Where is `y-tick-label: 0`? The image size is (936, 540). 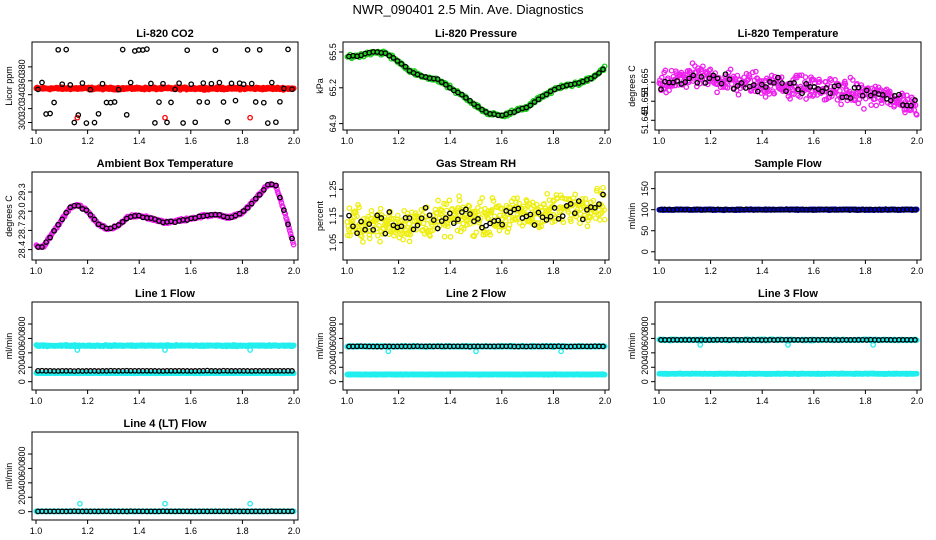 y-tick-label: 0 is located at coordinates (333, 381).